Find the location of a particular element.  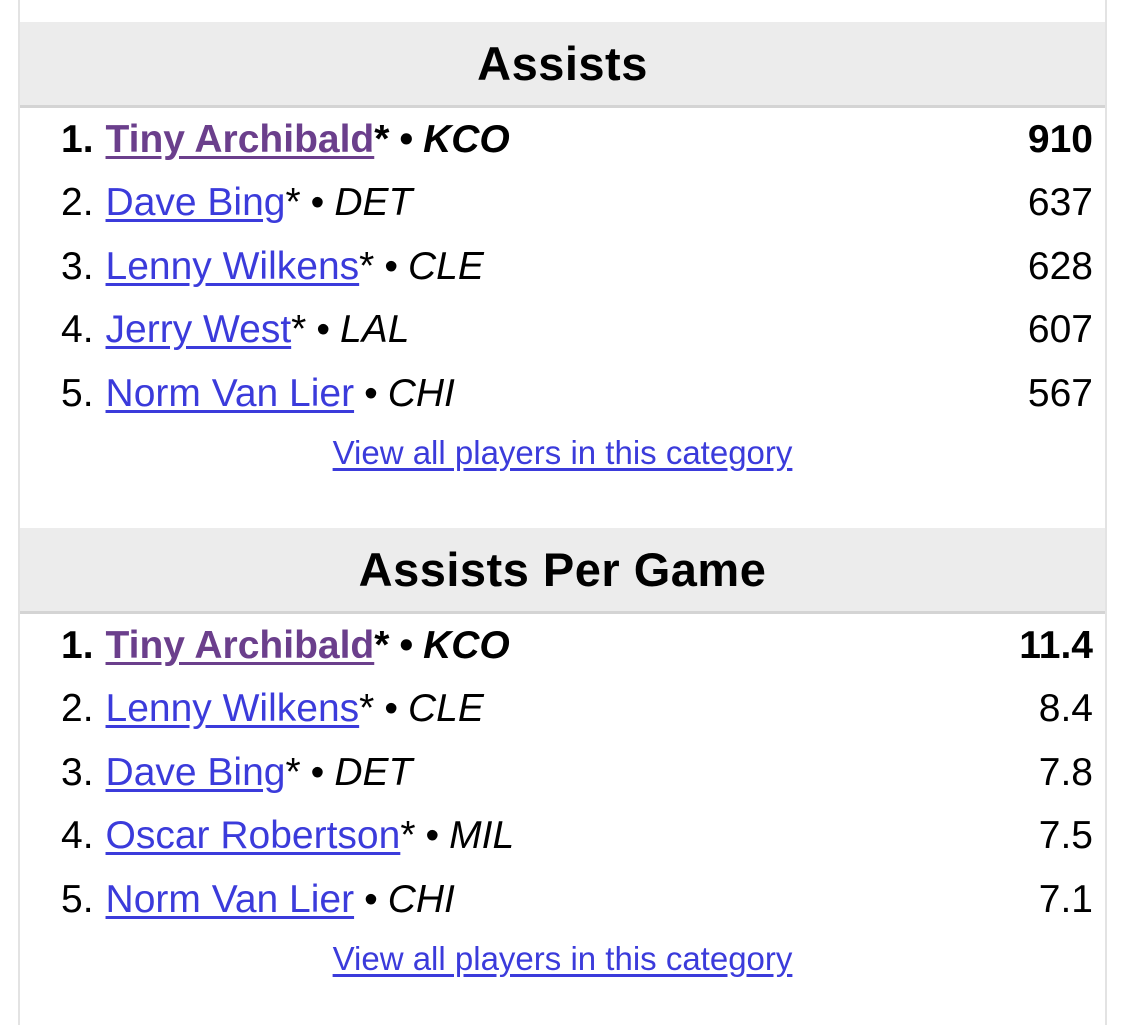

stat-value: 7.1 is located at coordinates (1065, 899).